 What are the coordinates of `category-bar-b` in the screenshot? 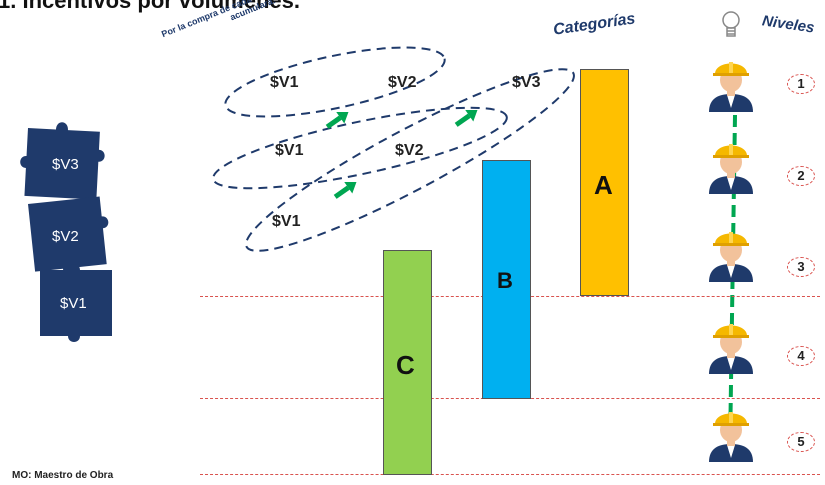 It's located at (506, 279).